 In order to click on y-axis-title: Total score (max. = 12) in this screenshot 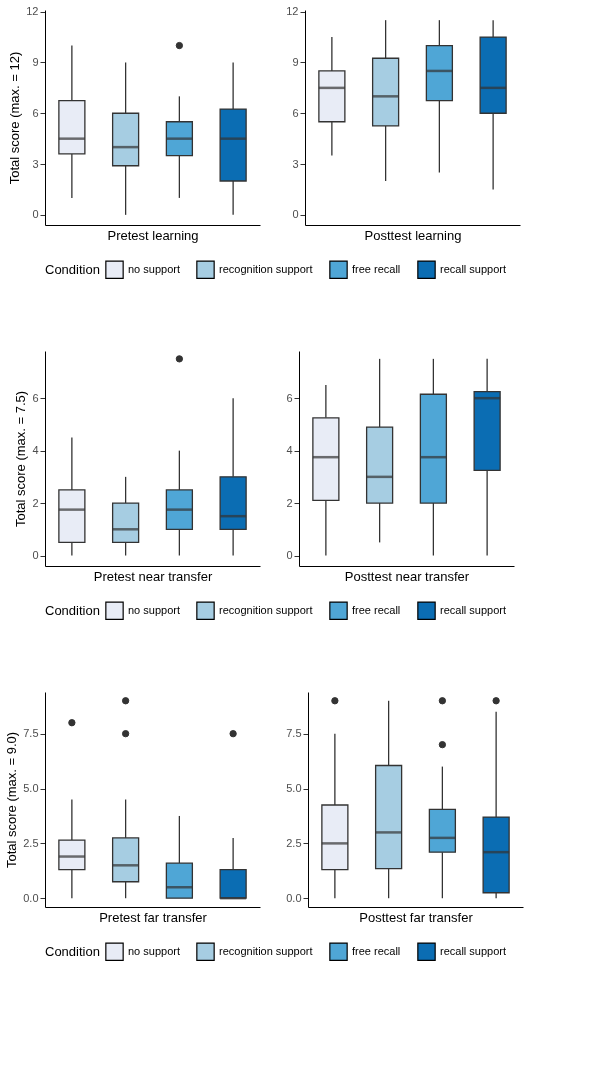, I will do `click(15, 118)`.